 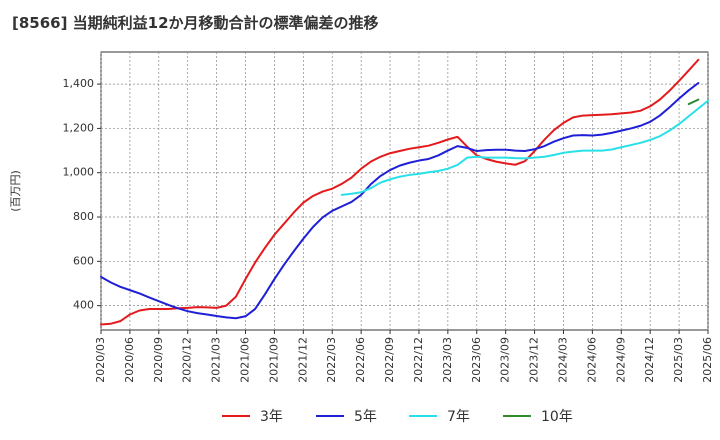 I want to click on y-tick-label: 400, so click(x=83, y=305).